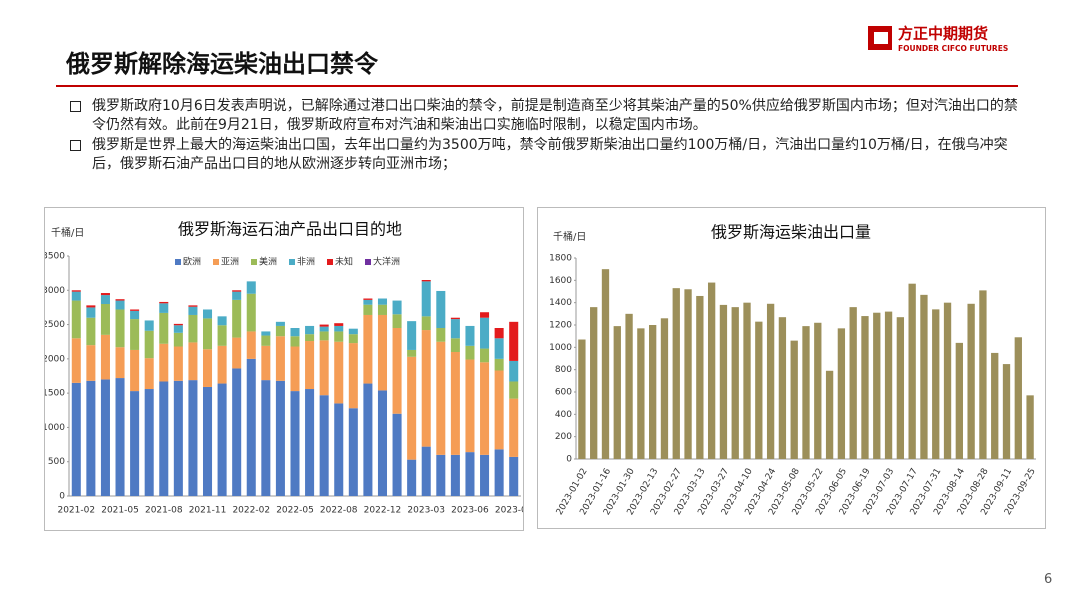  Describe the element at coordinates (560, 281) in the screenshot. I see `y-tick-label: 1600` at that location.